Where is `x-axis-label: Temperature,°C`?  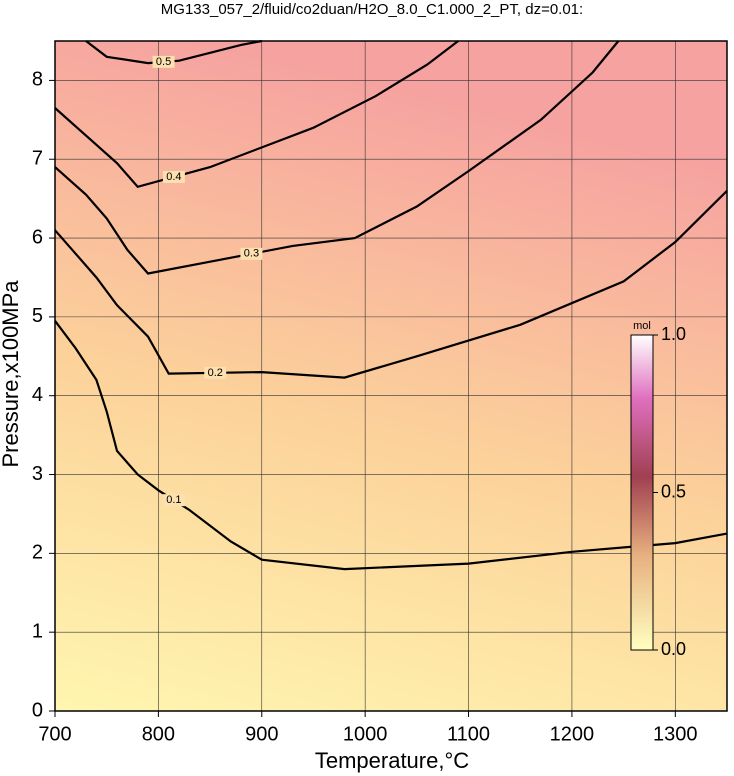 x-axis-label: Temperature,°C is located at coordinates (392, 760).